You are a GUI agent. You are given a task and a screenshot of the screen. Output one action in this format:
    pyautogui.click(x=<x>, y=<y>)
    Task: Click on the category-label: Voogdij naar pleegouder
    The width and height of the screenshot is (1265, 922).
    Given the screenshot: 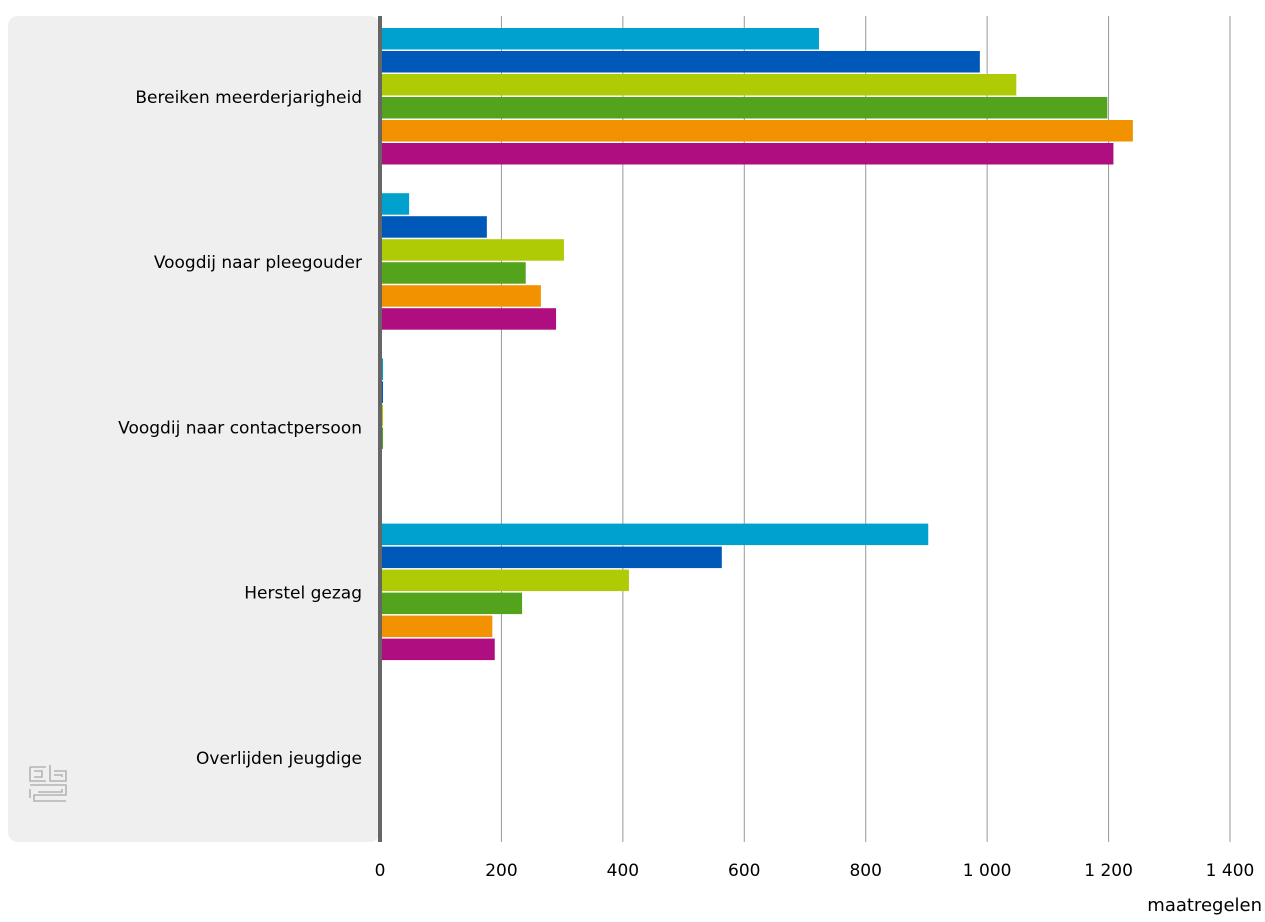 What is the action you would take?
    pyautogui.click(x=258, y=263)
    